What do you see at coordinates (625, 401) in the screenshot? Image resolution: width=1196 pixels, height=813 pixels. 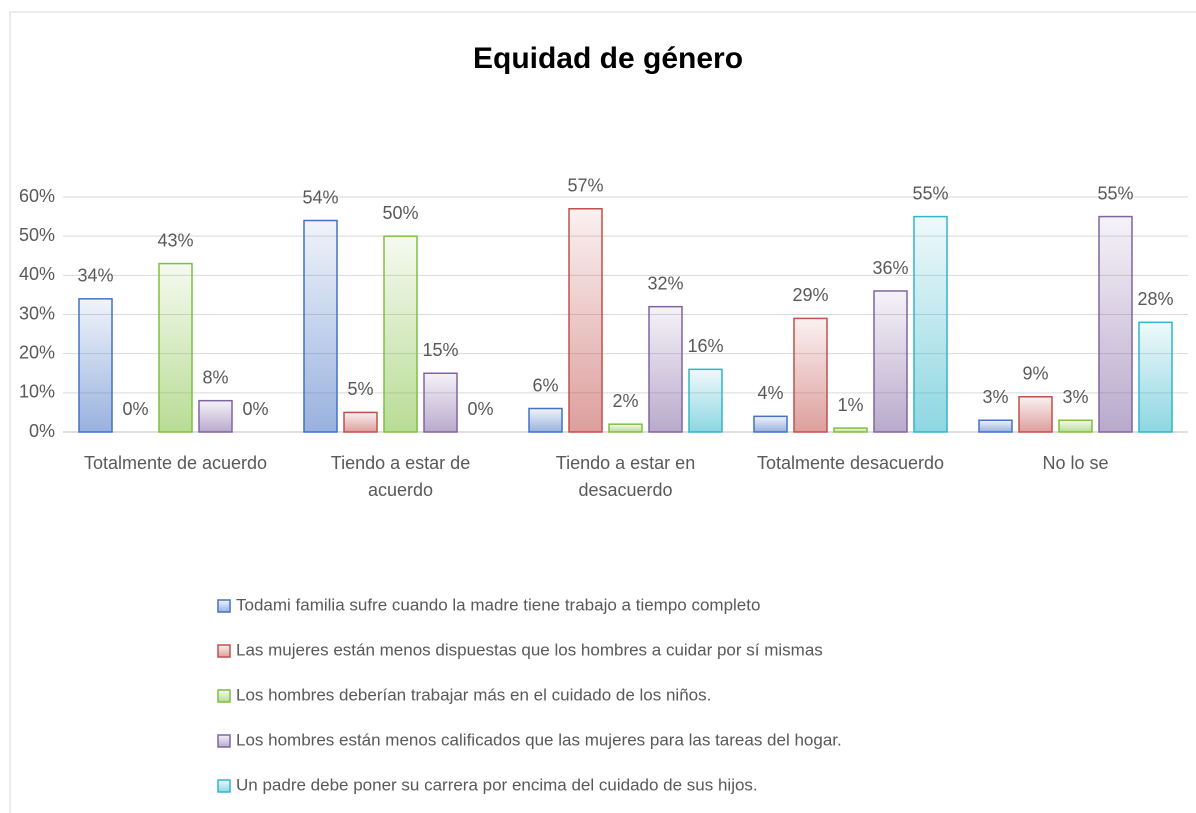 I see `data-label: 2%` at bounding box center [625, 401].